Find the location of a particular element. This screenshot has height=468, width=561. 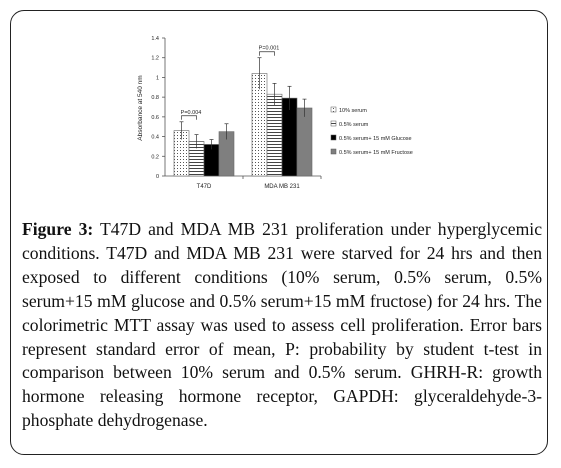

legend-entry: 0.5% serum+ 15 mM Glucose is located at coordinates (375, 139).